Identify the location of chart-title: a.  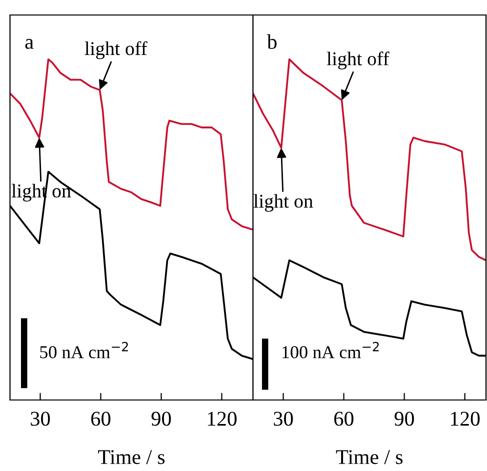
(29, 43).